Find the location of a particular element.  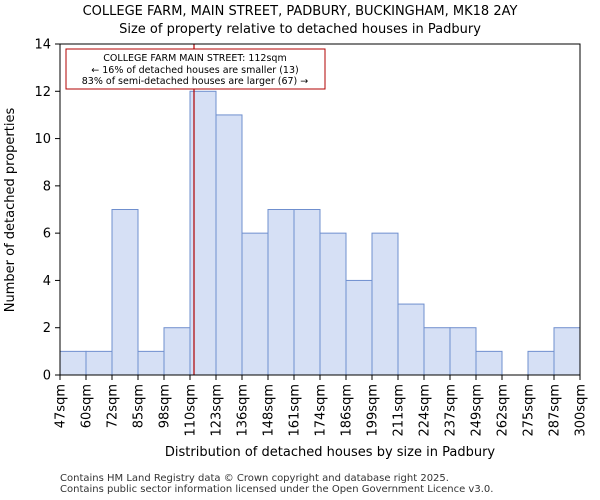

x-tick-label: 148sqm is located at coordinates (269, 410).